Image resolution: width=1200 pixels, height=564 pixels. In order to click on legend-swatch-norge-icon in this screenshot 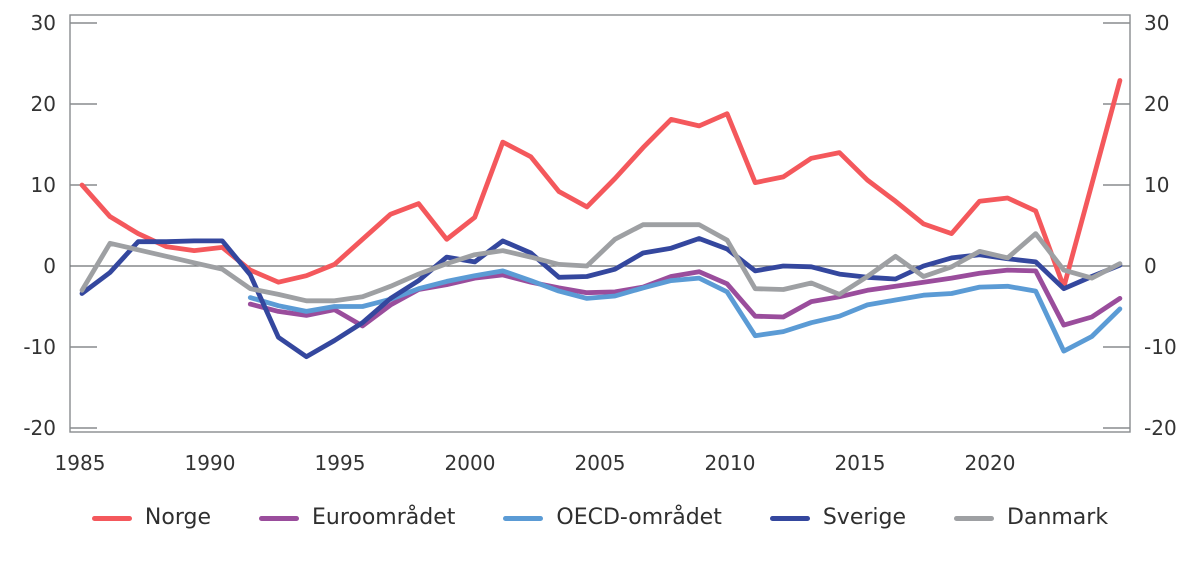, I will do `click(111, 518)`.